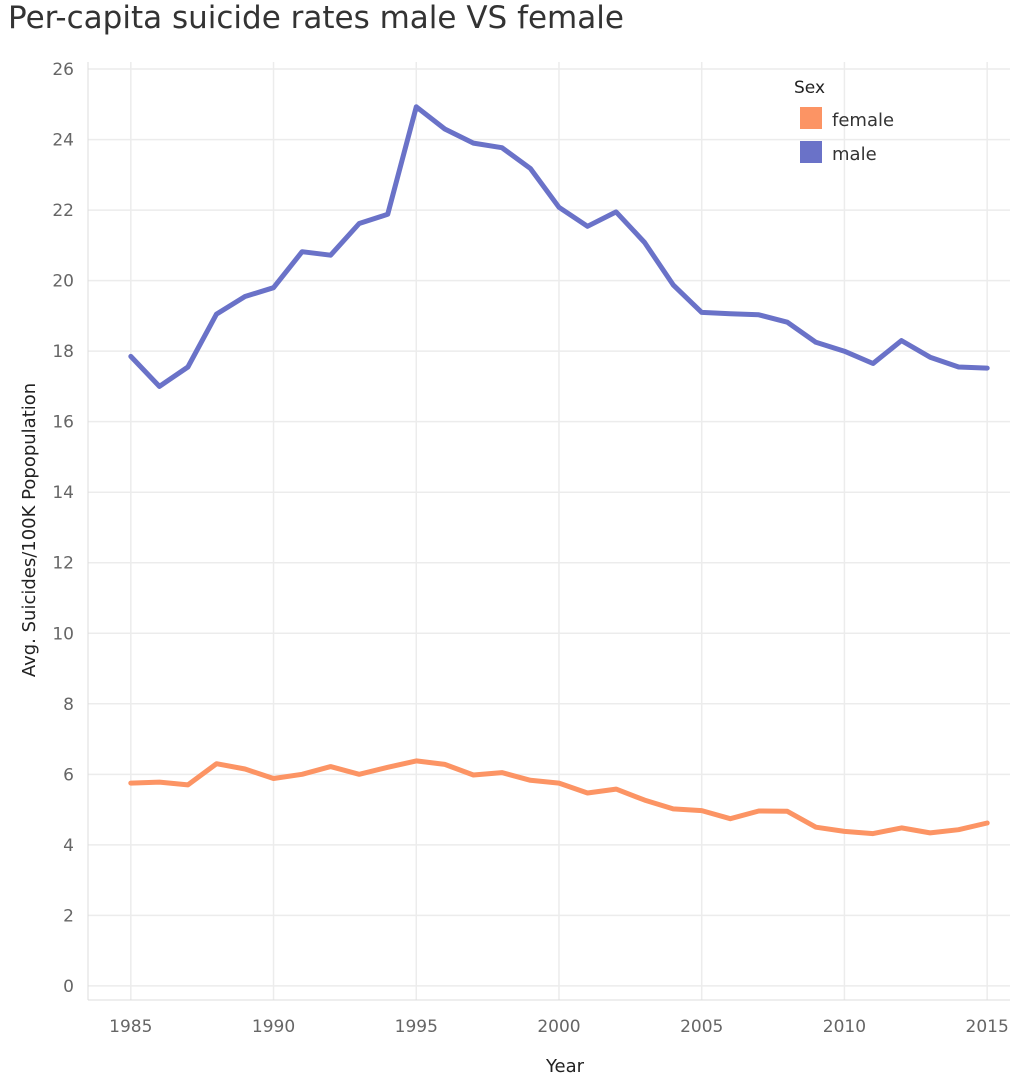 The image size is (1023, 1080). Describe the element at coordinates (130, 1027) in the screenshot. I see `x-tick-label: 1985` at that location.